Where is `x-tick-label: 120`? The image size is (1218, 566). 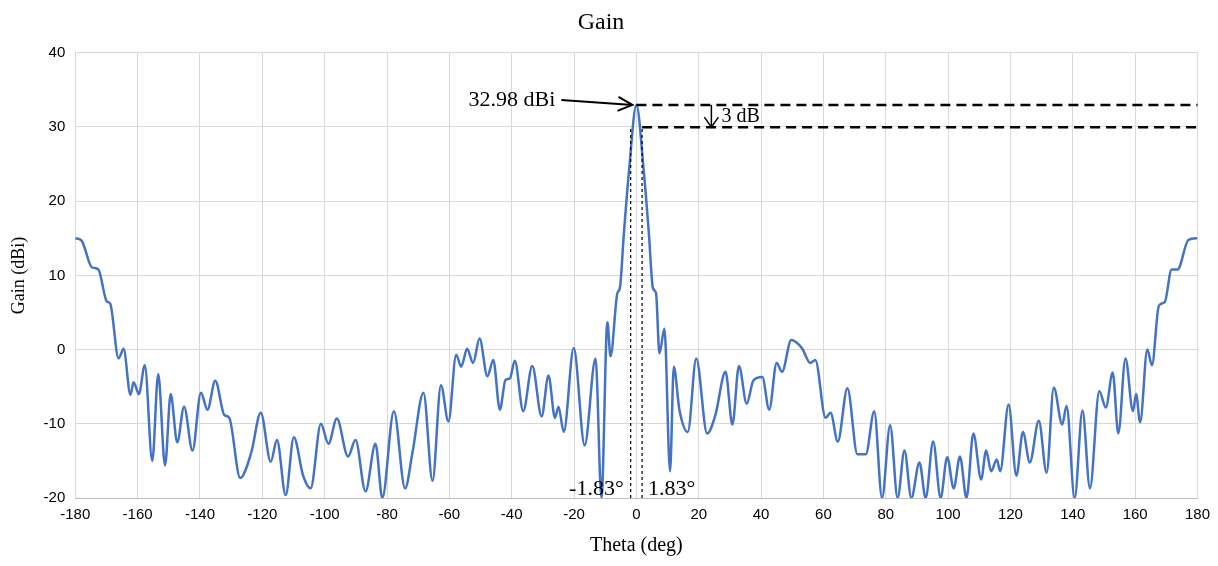
x-tick-label: 120 is located at coordinates (1010, 514).